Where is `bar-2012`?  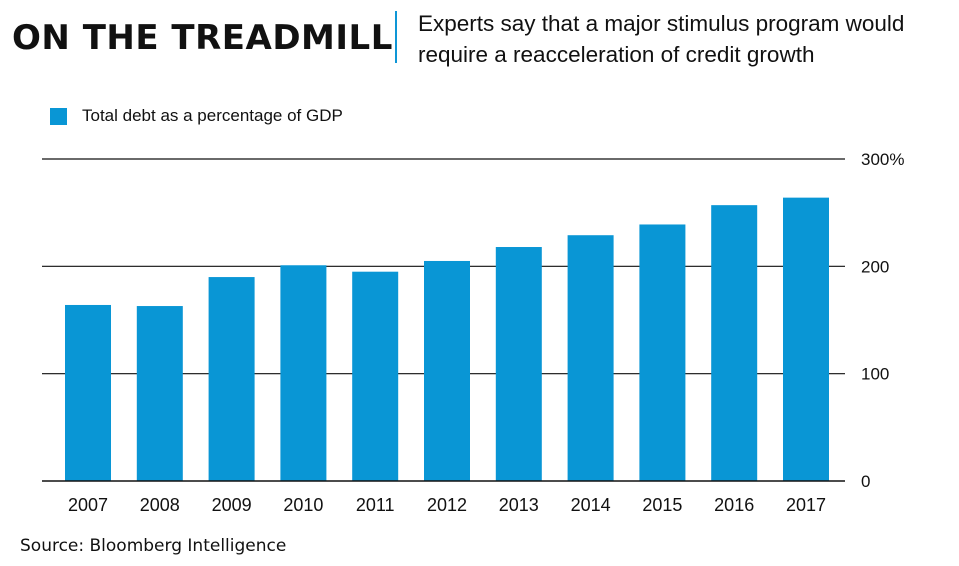 bar-2012 is located at coordinates (447, 370).